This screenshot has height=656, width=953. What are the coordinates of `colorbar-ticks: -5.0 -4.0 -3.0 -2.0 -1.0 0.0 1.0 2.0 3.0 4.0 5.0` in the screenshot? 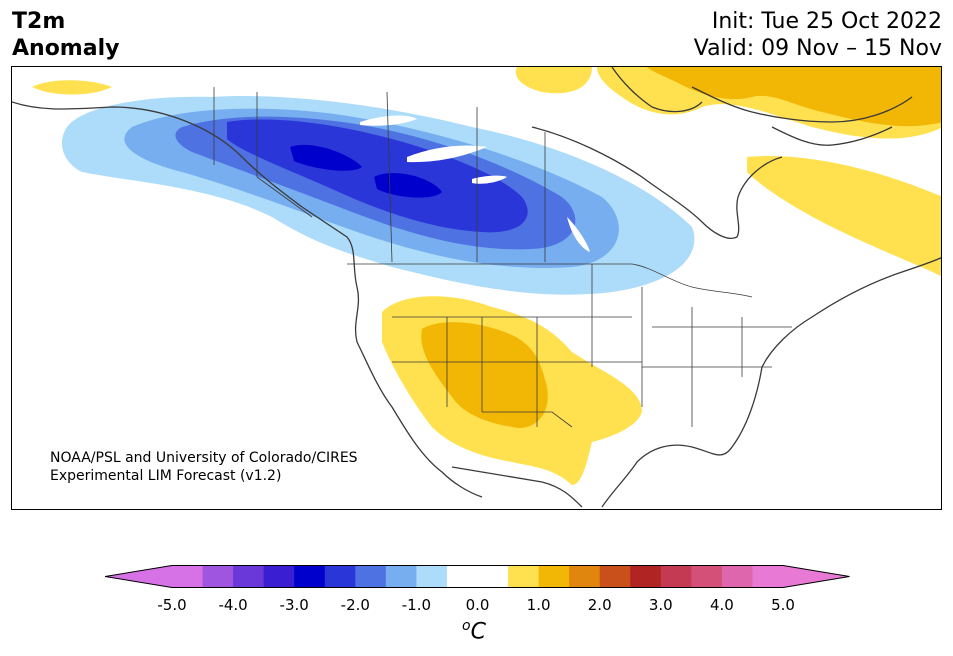 It's located at (476, 606).